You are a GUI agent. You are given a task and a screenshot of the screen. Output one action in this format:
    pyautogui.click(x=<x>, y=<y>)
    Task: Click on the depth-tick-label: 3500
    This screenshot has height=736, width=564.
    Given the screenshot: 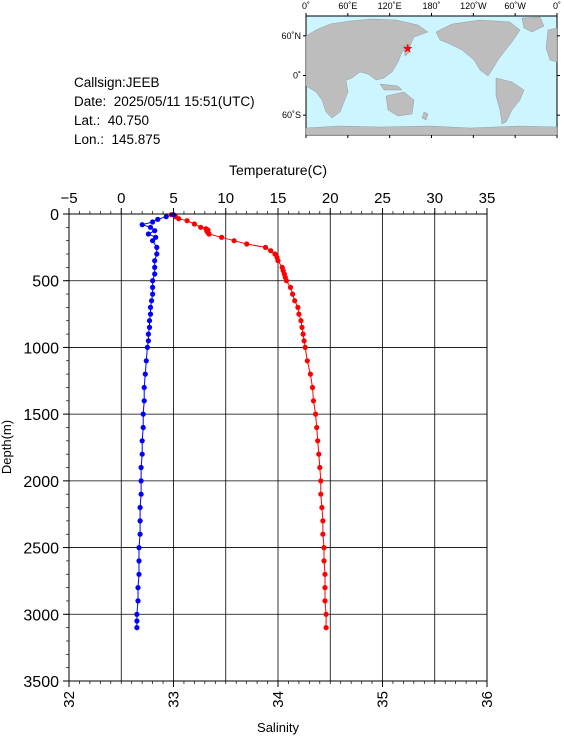 What is the action you would take?
    pyautogui.click(x=41, y=682)
    